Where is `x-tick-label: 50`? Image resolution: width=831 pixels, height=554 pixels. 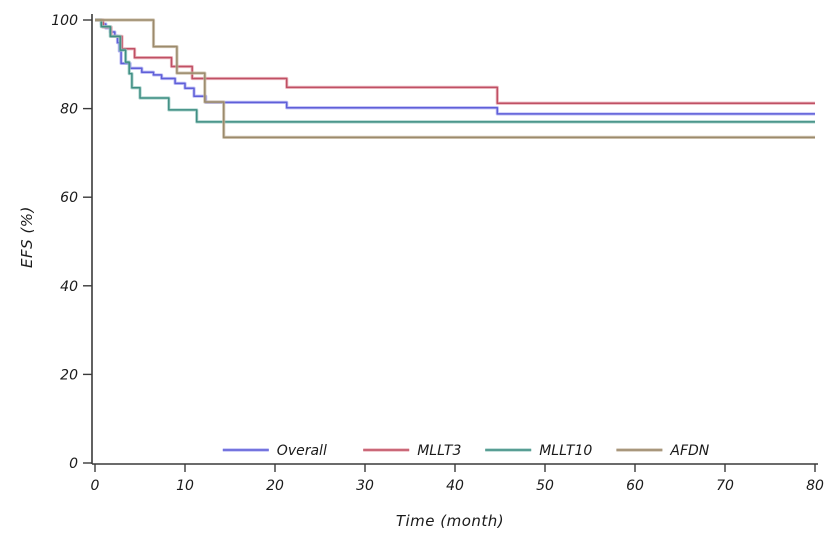
x-tick-label: 50 is located at coordinates (545, 486).